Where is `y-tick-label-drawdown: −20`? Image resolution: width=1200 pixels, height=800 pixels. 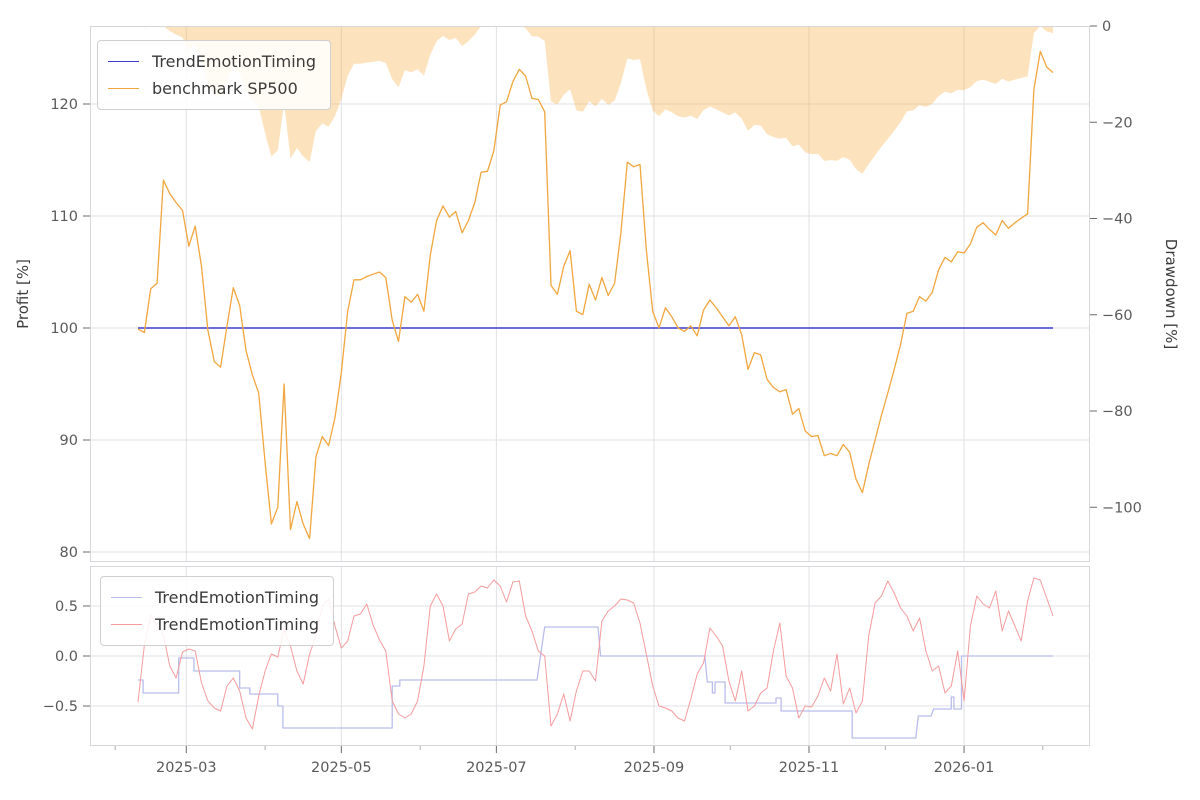
y-tick-label-drawdown: −20 is located at coordinates (1117, 123).